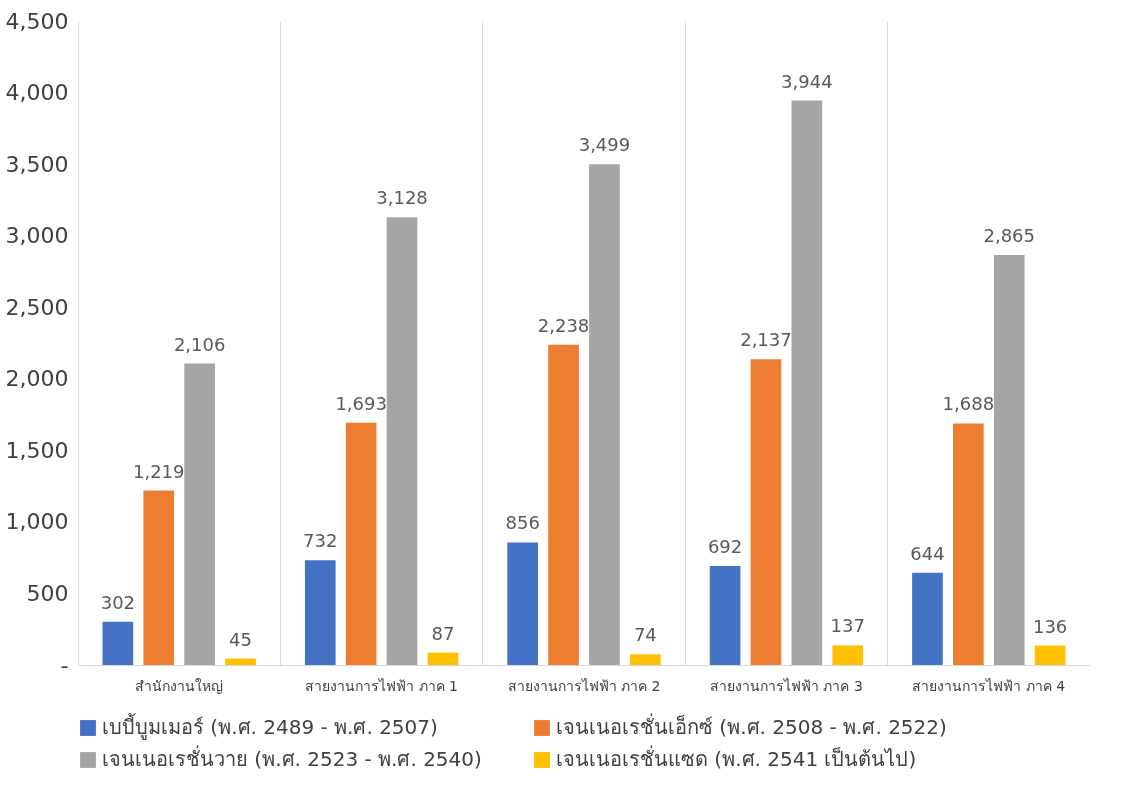 Image resolution: width=1136 pixels, height=785 pixels. Describe the element at coordinates (807, 81) in the screenshot. I see `data-label: 3,944` at that location.